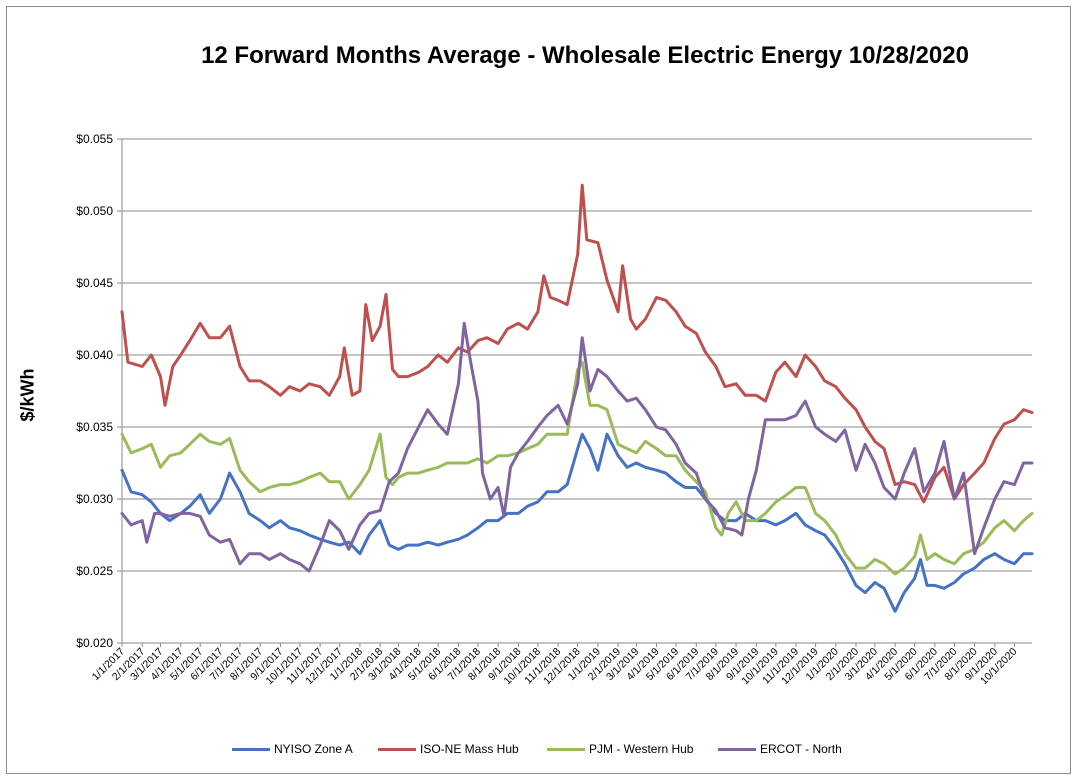 The height and width of the screenshot is (783, 1079). I want to click on legend-item: ERCOT - North, so click(780, 749).